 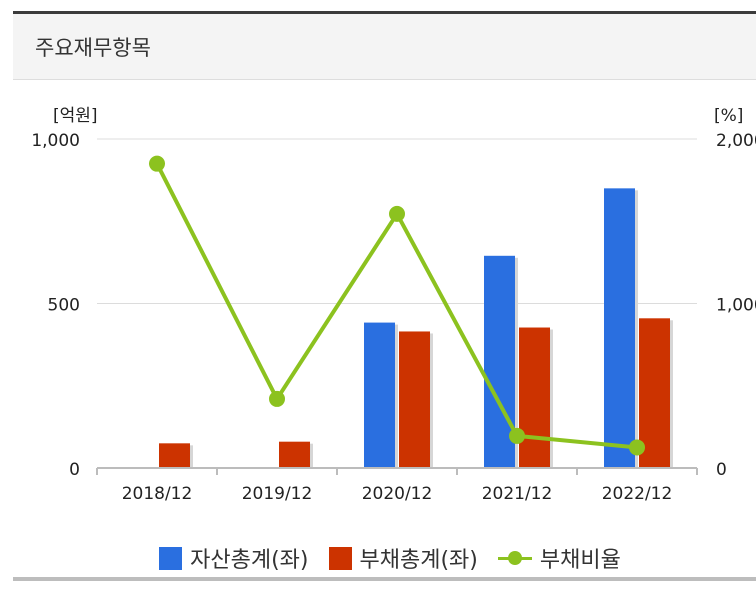 I want to click on x-tick-label-2022/12: 2022/12, so click(x=637, y=494).